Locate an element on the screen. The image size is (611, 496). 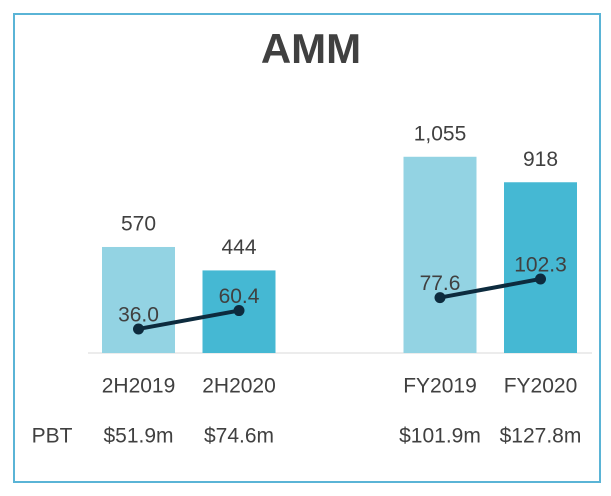
x-tick-label: FY2020 is located at coordinates (541, 386).